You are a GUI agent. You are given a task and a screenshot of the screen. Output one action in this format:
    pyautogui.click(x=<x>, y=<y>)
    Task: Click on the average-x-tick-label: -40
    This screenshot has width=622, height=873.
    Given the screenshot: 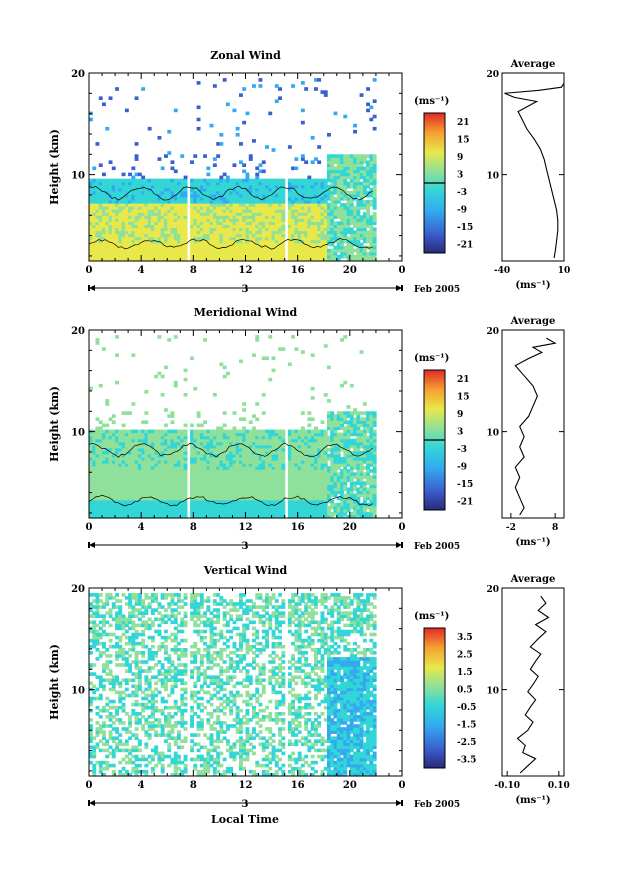 What is the action you would take?
    pyautogui.click(x=502, y=271)
    